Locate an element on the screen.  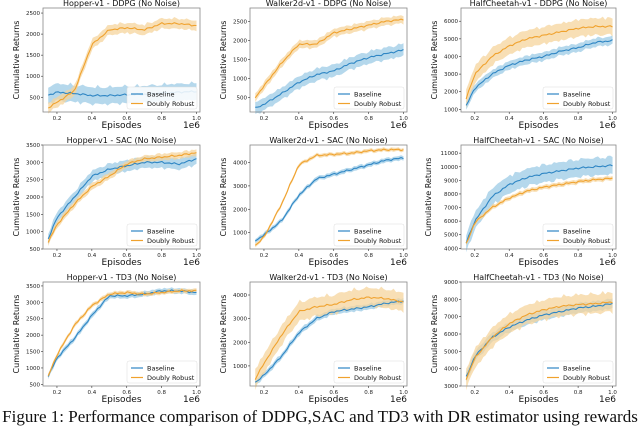
chart-title: HalfCheetah-v1 - TD3 (No Noise) is located at coordinates (538, 277).